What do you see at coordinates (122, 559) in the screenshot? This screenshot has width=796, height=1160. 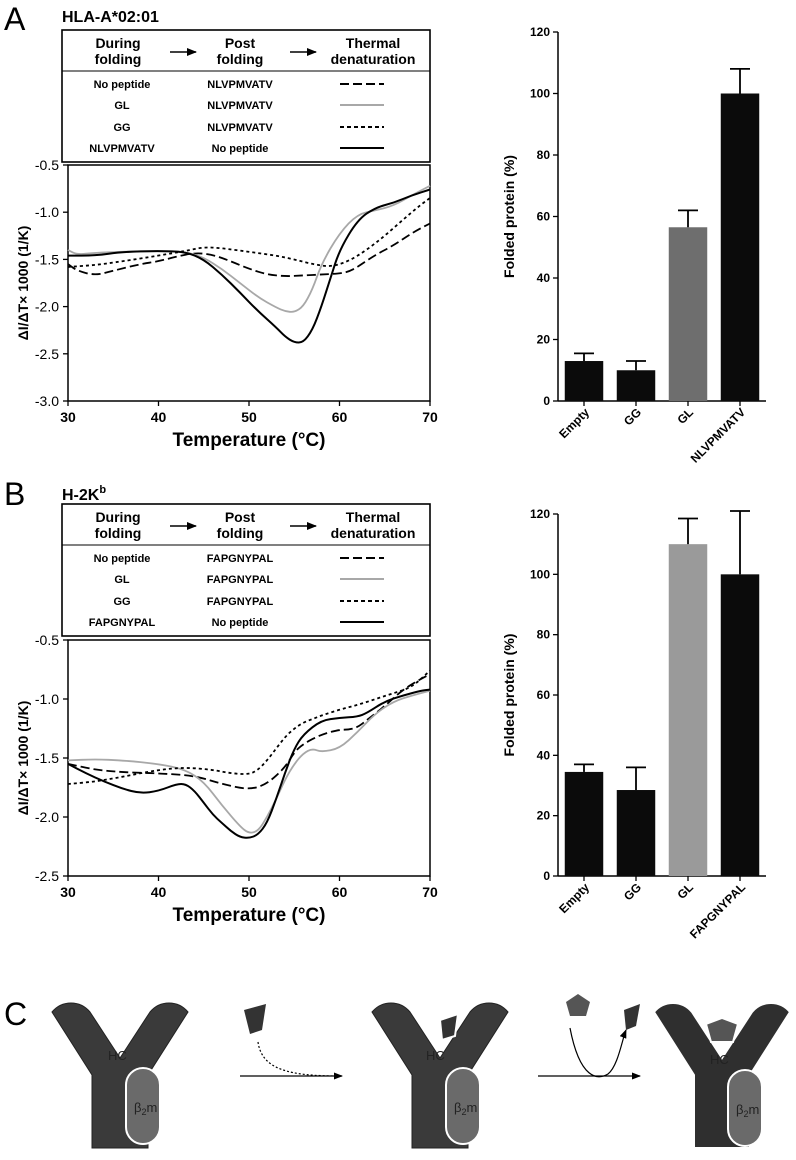 I see `legend-b-row-1-during: No peptide` at bounding box center [122, 559].